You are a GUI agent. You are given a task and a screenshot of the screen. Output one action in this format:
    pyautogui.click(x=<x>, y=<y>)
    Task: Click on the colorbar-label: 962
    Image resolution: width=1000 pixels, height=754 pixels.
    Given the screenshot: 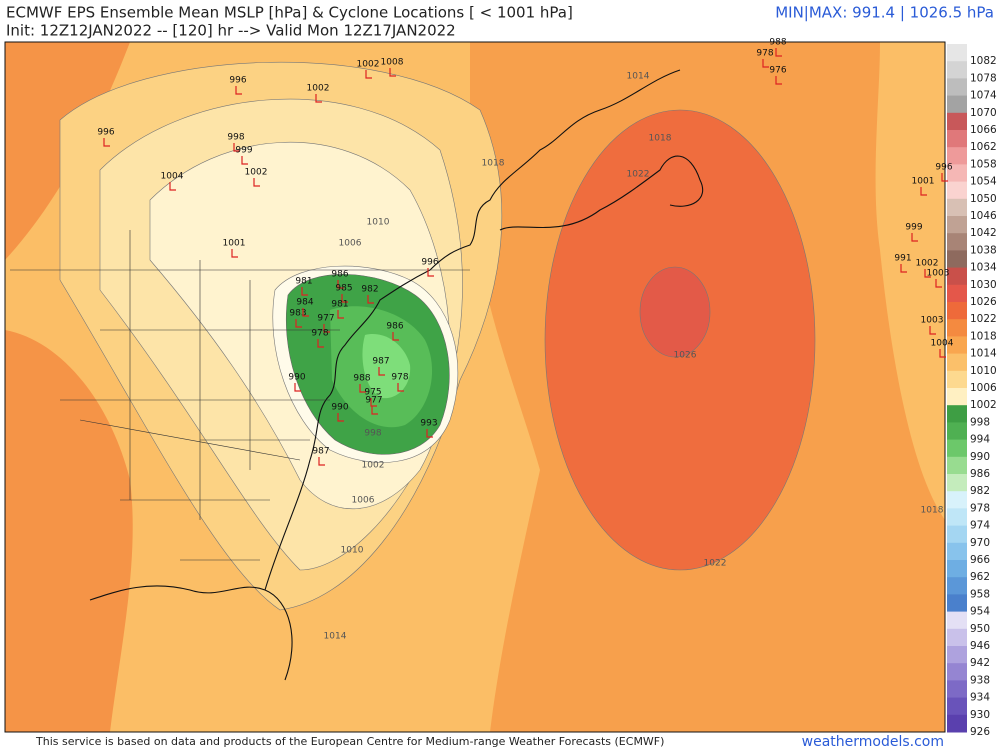 What is the action you would take?
    pyautogui.click(x=980, y=577)
    